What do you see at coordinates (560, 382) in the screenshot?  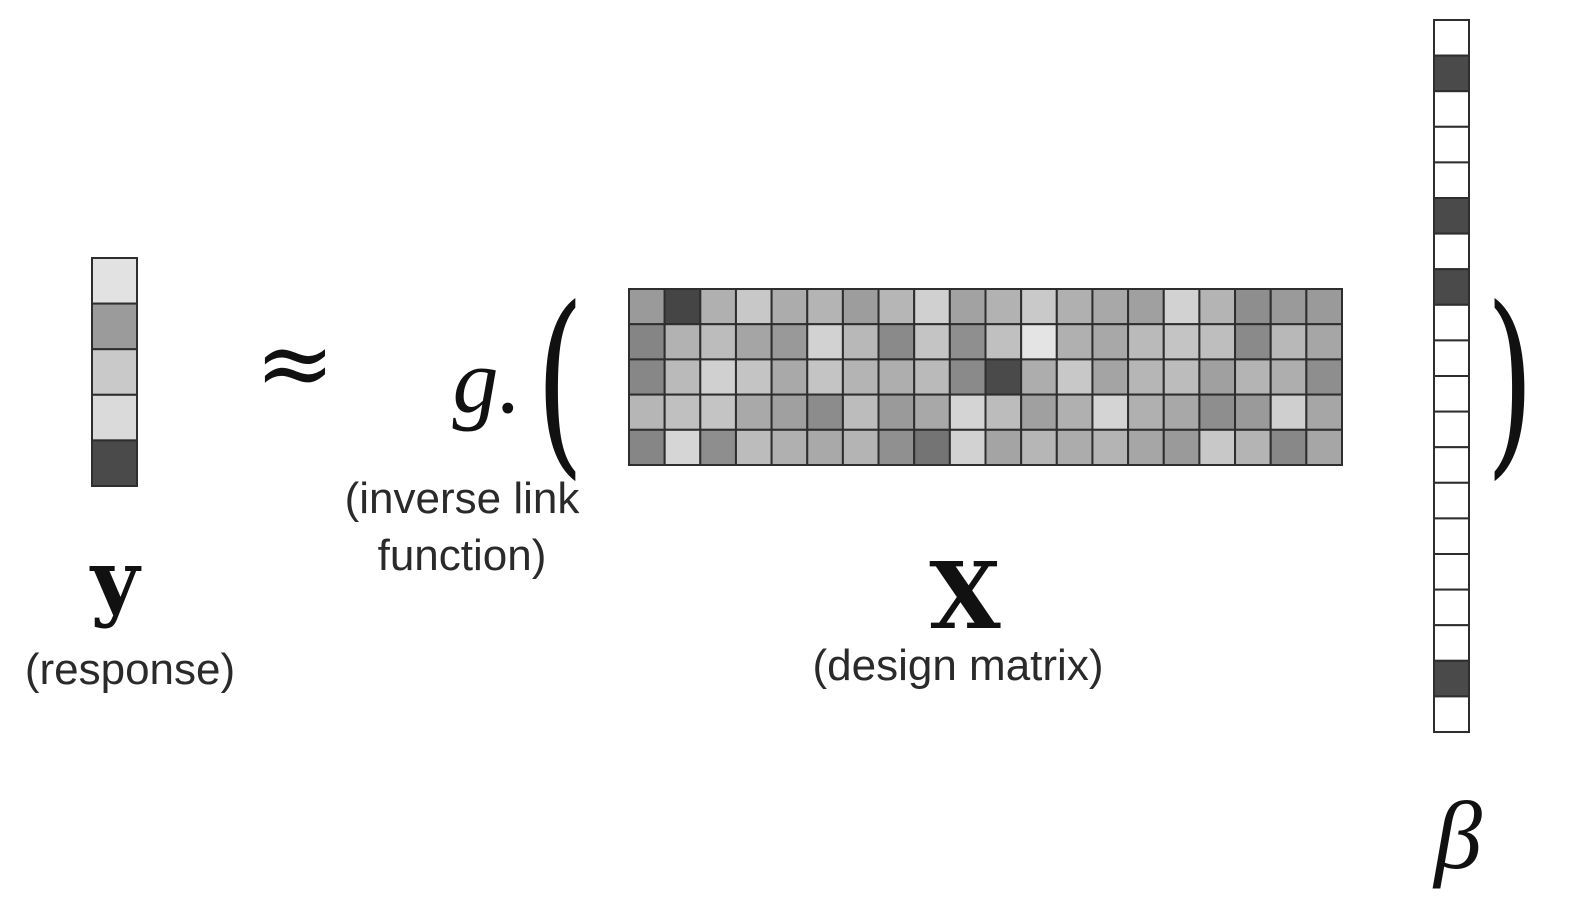 I see `open-parenthesis: (` at bounding box center [560, 382].